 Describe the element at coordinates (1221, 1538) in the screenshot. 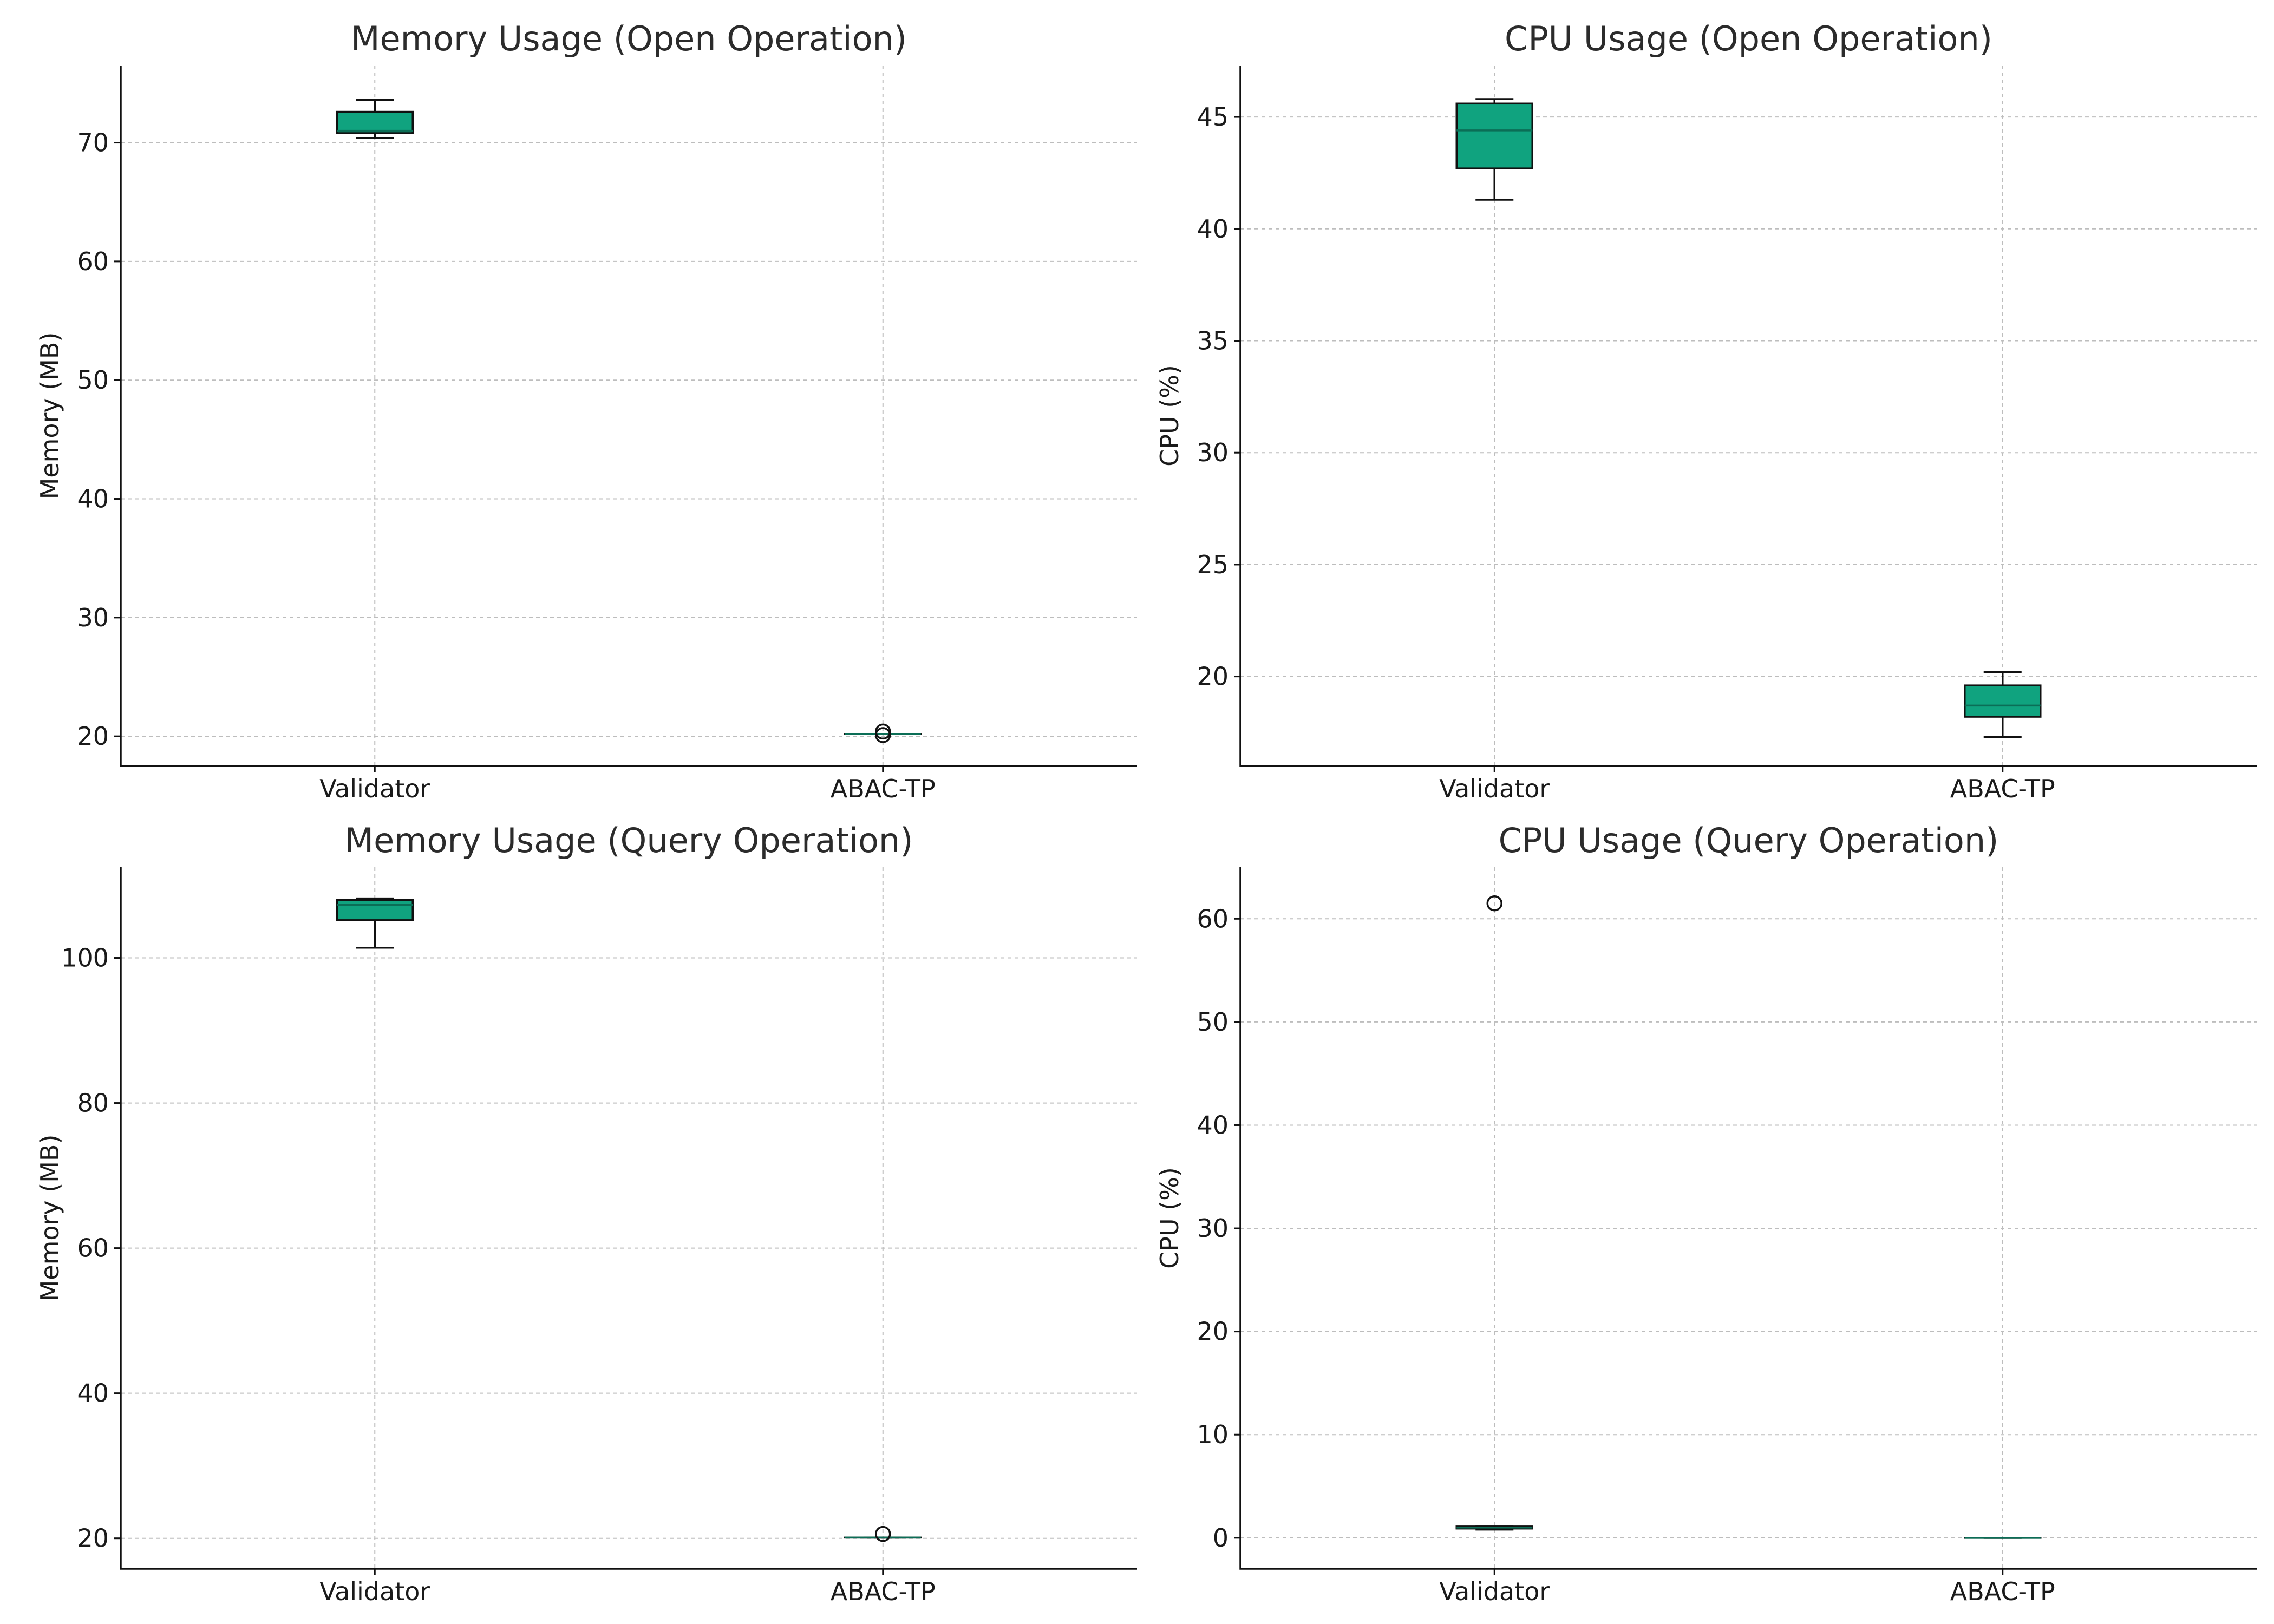

I see `y-tick-label: 0` at that location.